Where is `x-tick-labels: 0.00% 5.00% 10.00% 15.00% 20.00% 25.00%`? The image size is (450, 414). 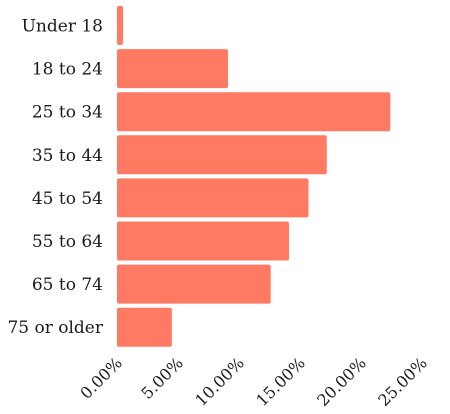 x-tick-labels: 0.00% 5.00% 10.00% 15.00% 20.00% 25.00% is located at coordinates (253, 381).